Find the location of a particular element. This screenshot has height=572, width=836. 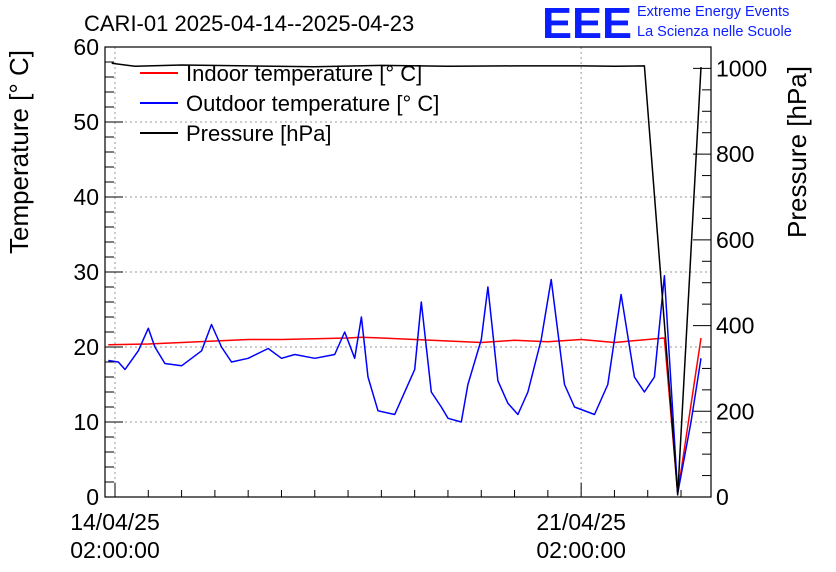

legend-label-1: Outdoor temperature [° C] is located at coordinates (312, 103).